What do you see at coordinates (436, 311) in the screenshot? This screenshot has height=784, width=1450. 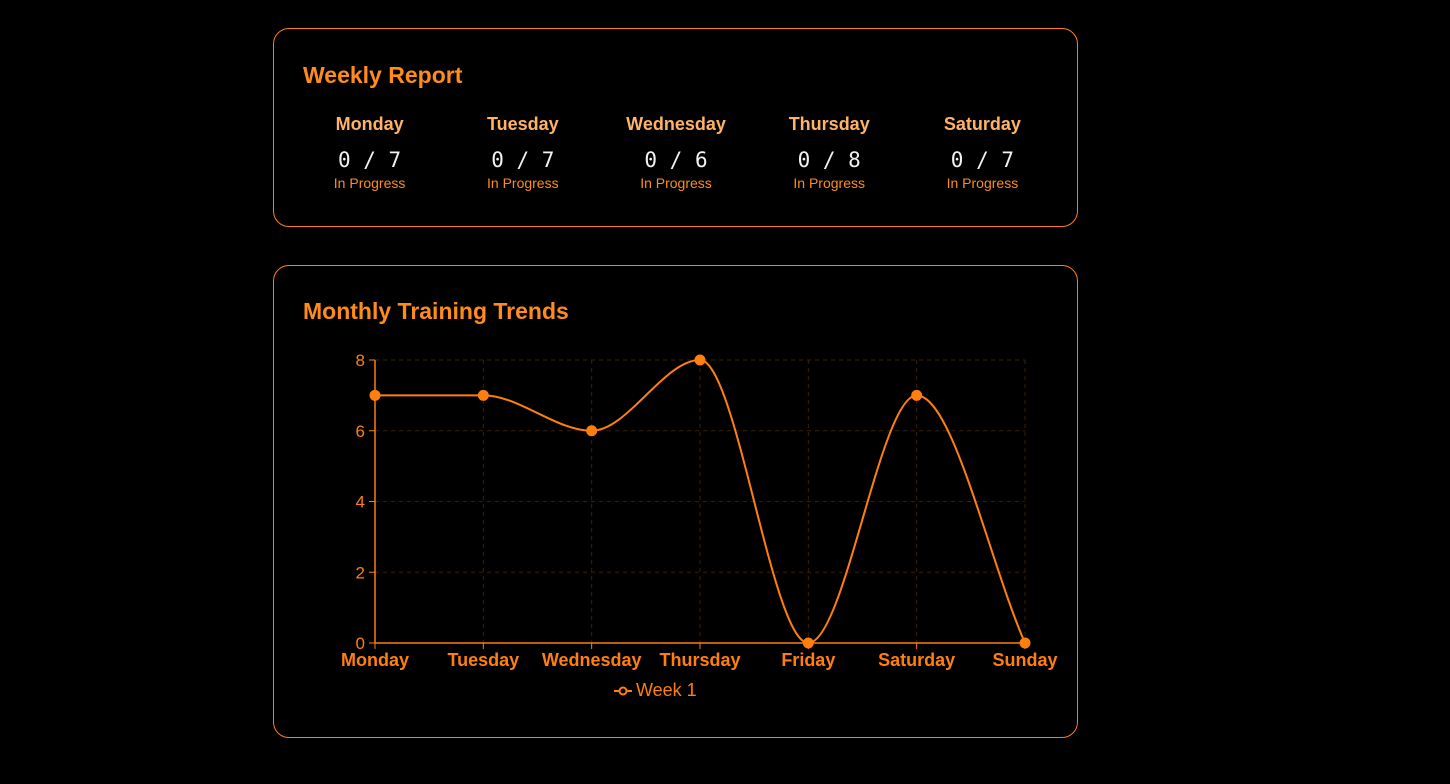 I see `monthly-trends-title: Monthly Training Trends` at bounding box center [436, 311].